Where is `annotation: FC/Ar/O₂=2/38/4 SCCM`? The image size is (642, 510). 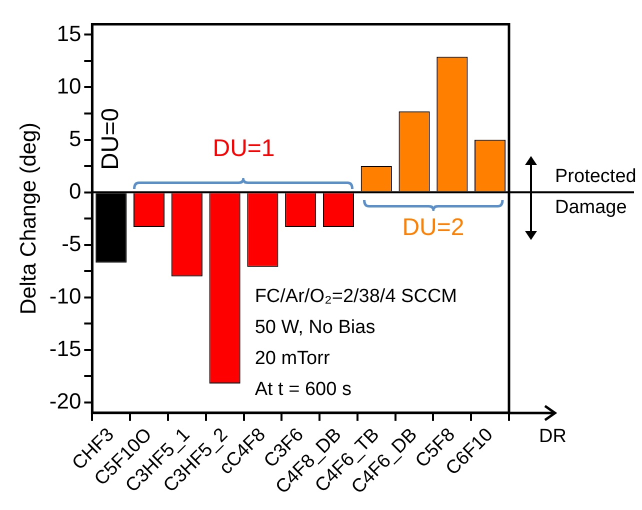
annotation: FC/Ar/O₂=2/38/4 SCCM is located at coordinates (355, 296).